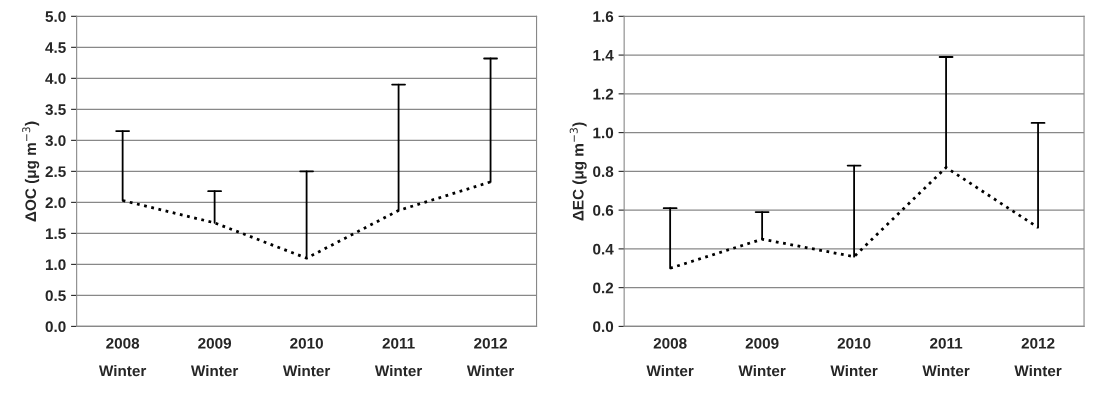 The image size is (1095, 408). I want to click on y-tick-label: 5.0, so click(55, 17).